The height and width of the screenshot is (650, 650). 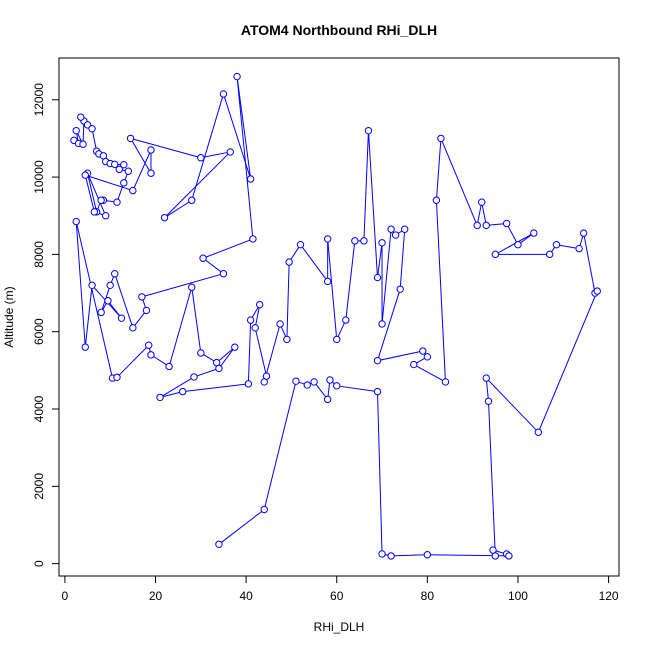 What do you see at coordinates (246, 596) in the screenshot?
I see `x-tick-label: 40` at bounding box center [246, 596].